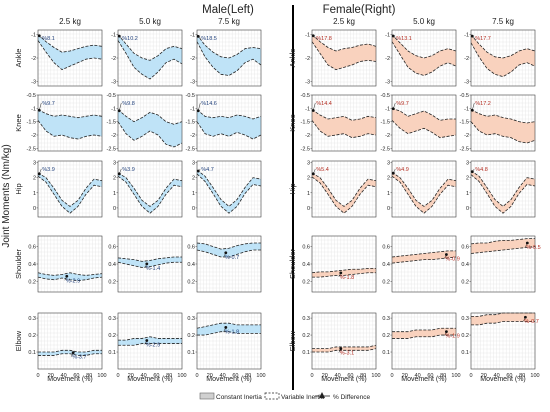 Image resolution: width=550 pixels, height=412 pixels. Describe the element at coordinates (79, 358) in the screenshot. I see `difference-annotation: %-3.7` at that location.